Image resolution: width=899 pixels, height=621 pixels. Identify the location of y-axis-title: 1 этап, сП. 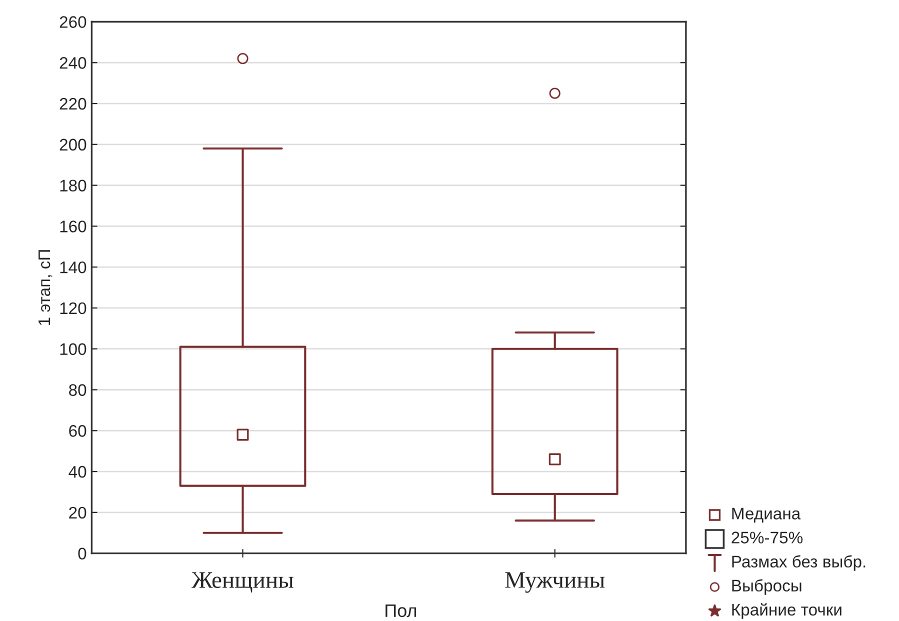
(45, 287).